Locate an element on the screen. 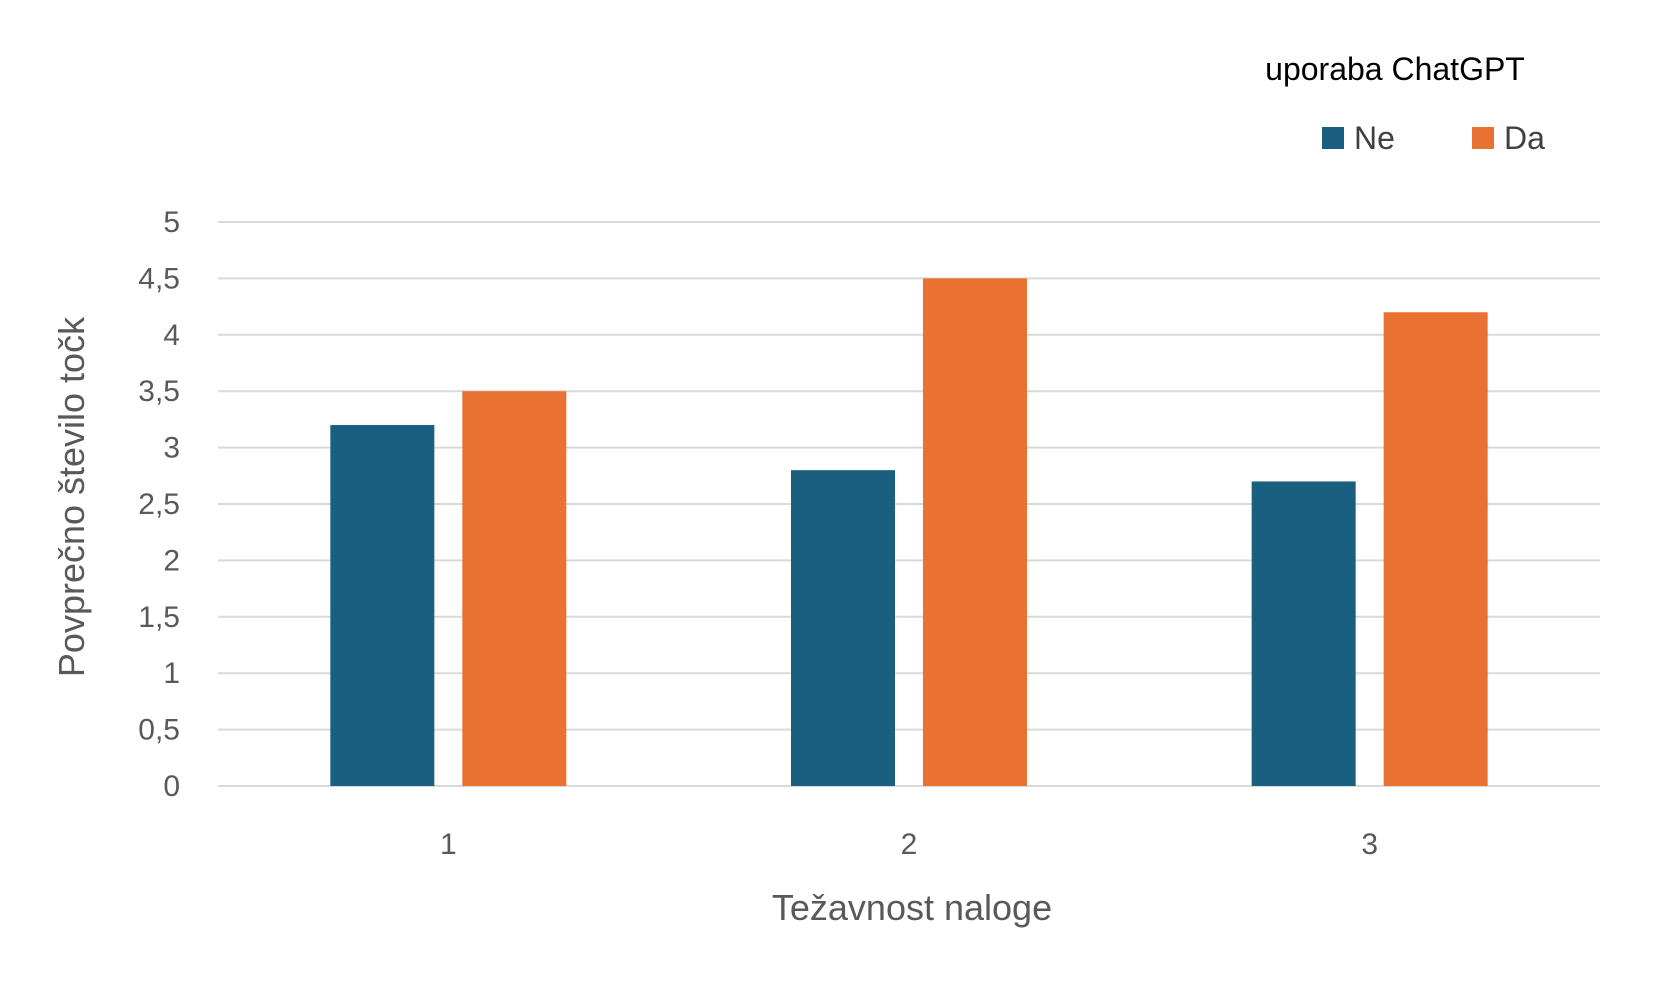 The image size is (1653, 993). legend-title: uporaba ChatGPT is located at coordinates (1395, 69).